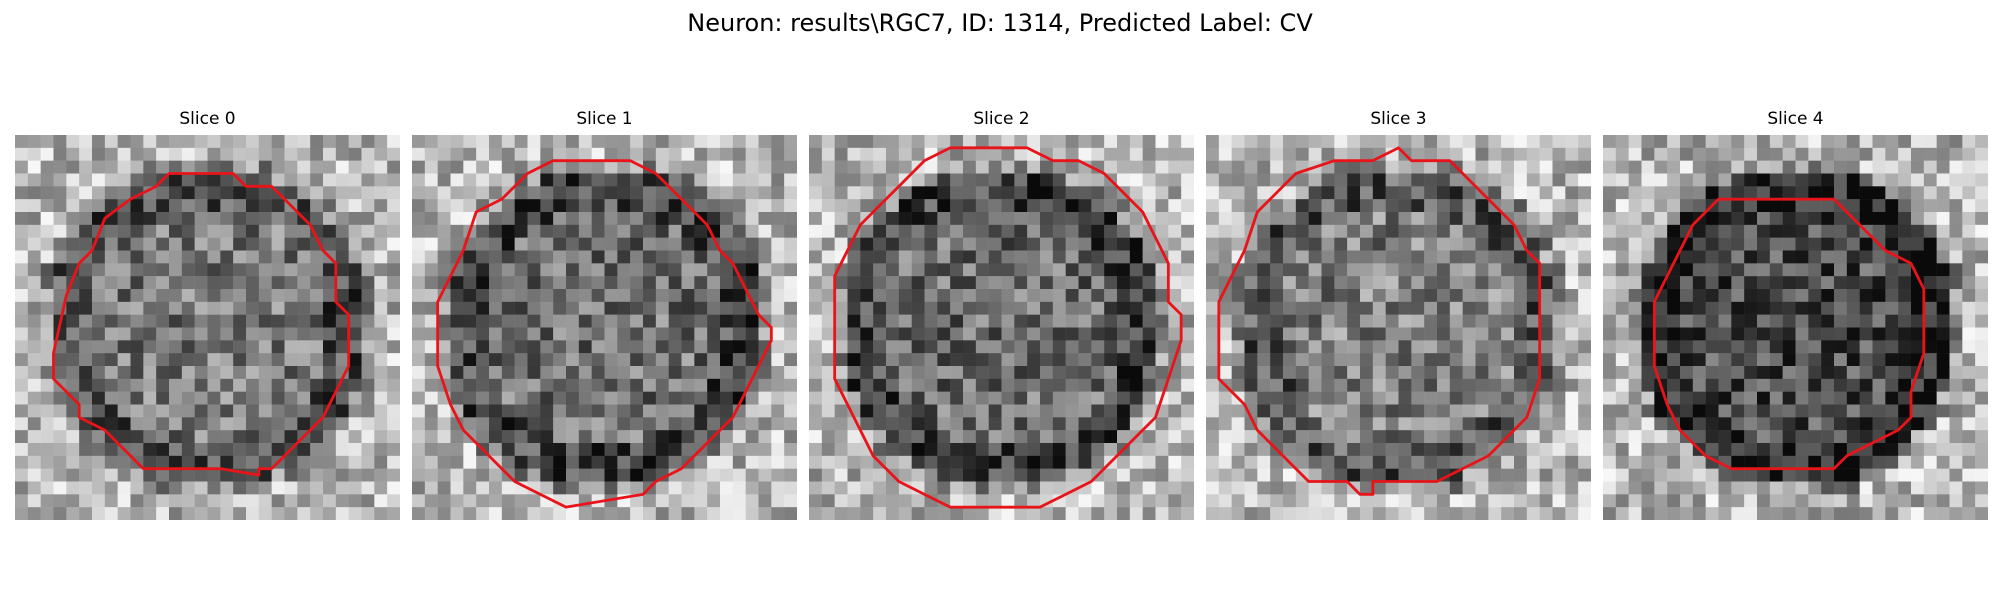  Describe the element at coordinates (1795, 119) in the screenshot. I see `slice-title: Slice 4` at that location.